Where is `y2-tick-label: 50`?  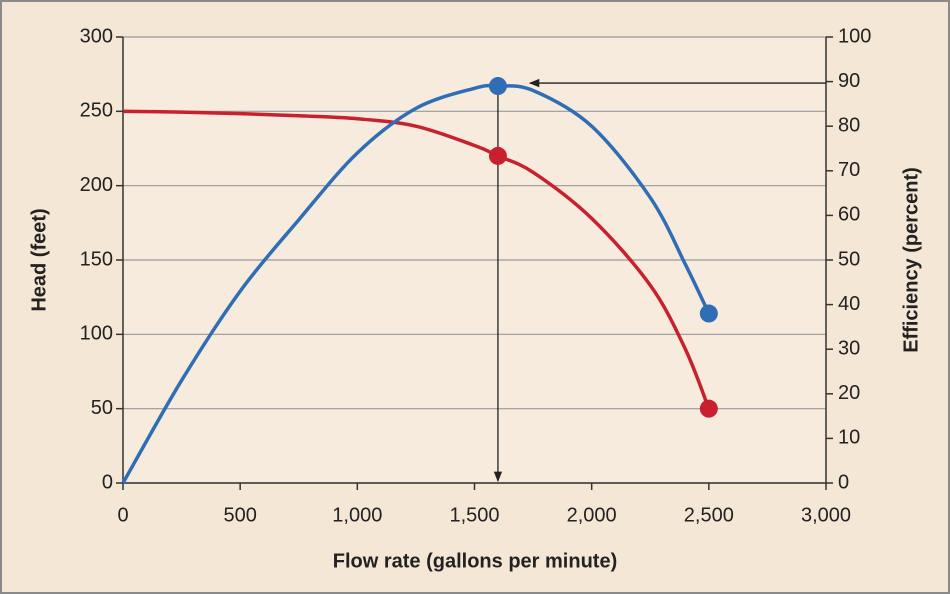 y2-tick-label: 50 is located at coordinates (849, 259).